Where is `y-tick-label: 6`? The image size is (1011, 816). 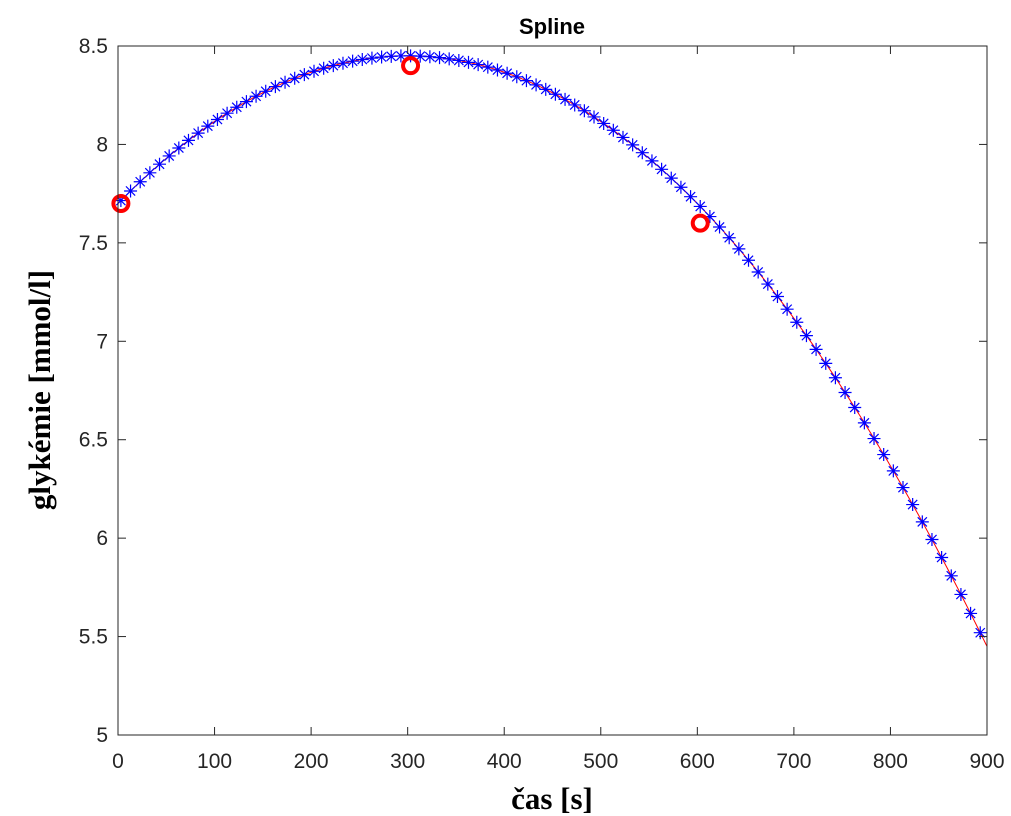
y-tick-label: 6 is located at coordinates (102, 538).